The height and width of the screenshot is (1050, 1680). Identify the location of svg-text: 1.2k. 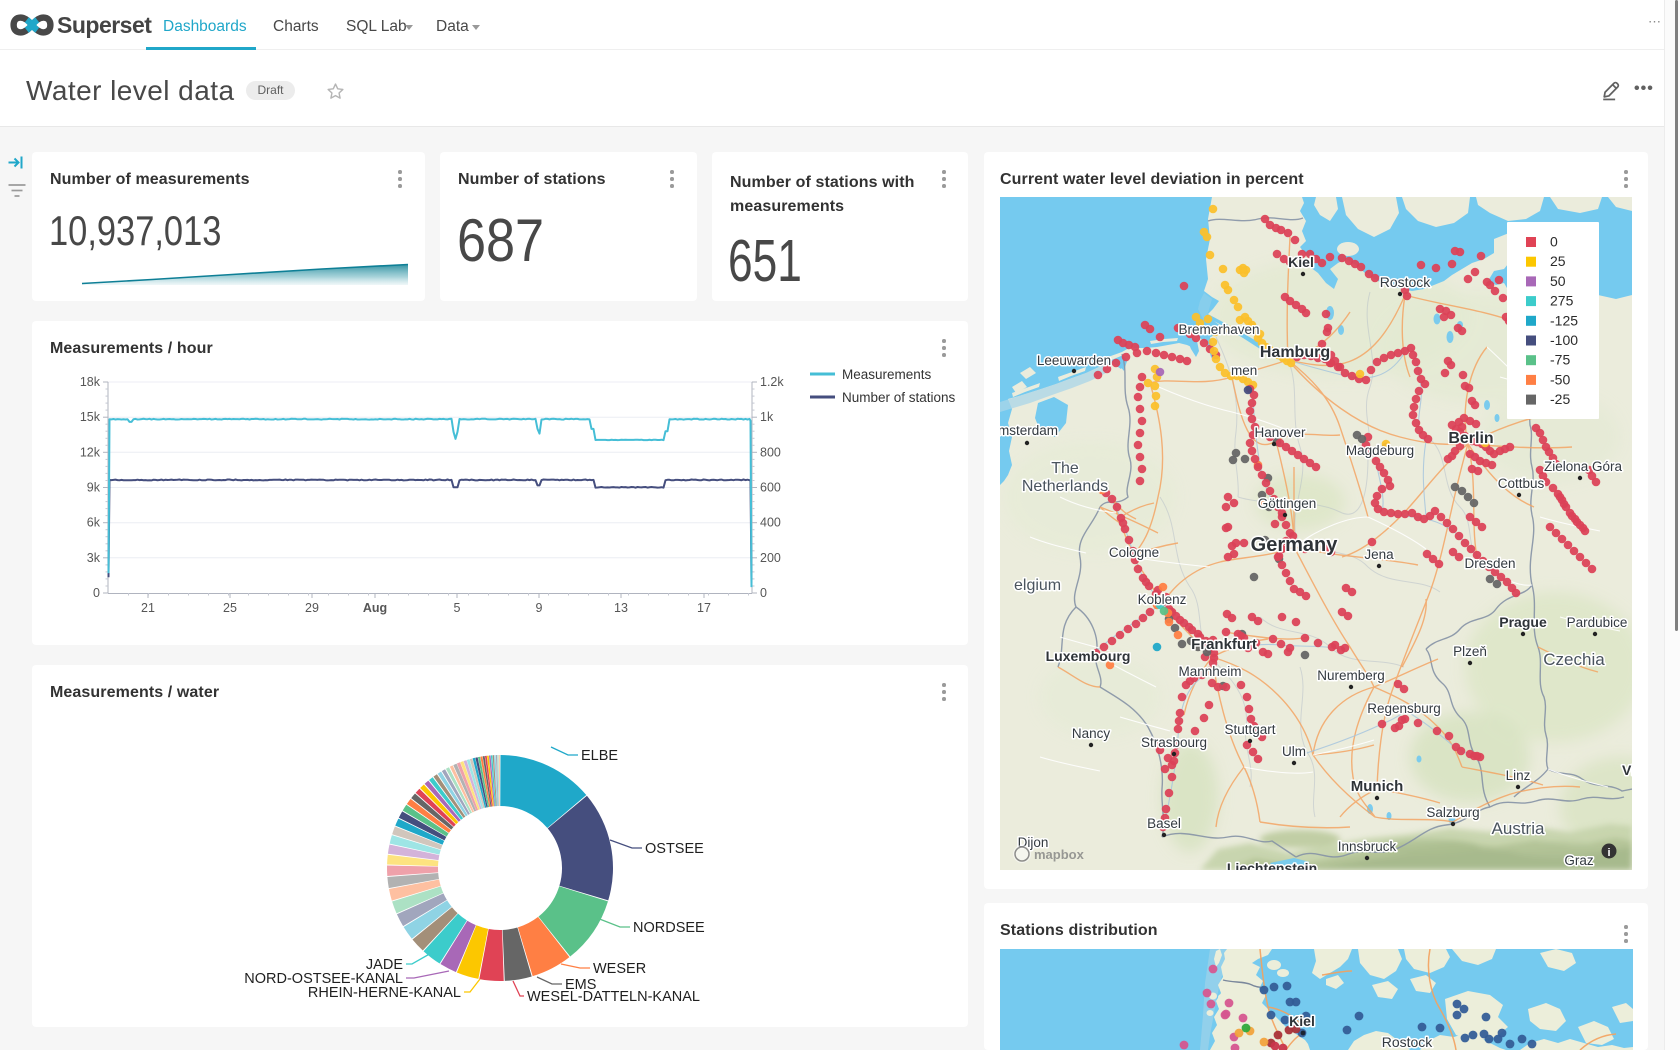
(772, 382).